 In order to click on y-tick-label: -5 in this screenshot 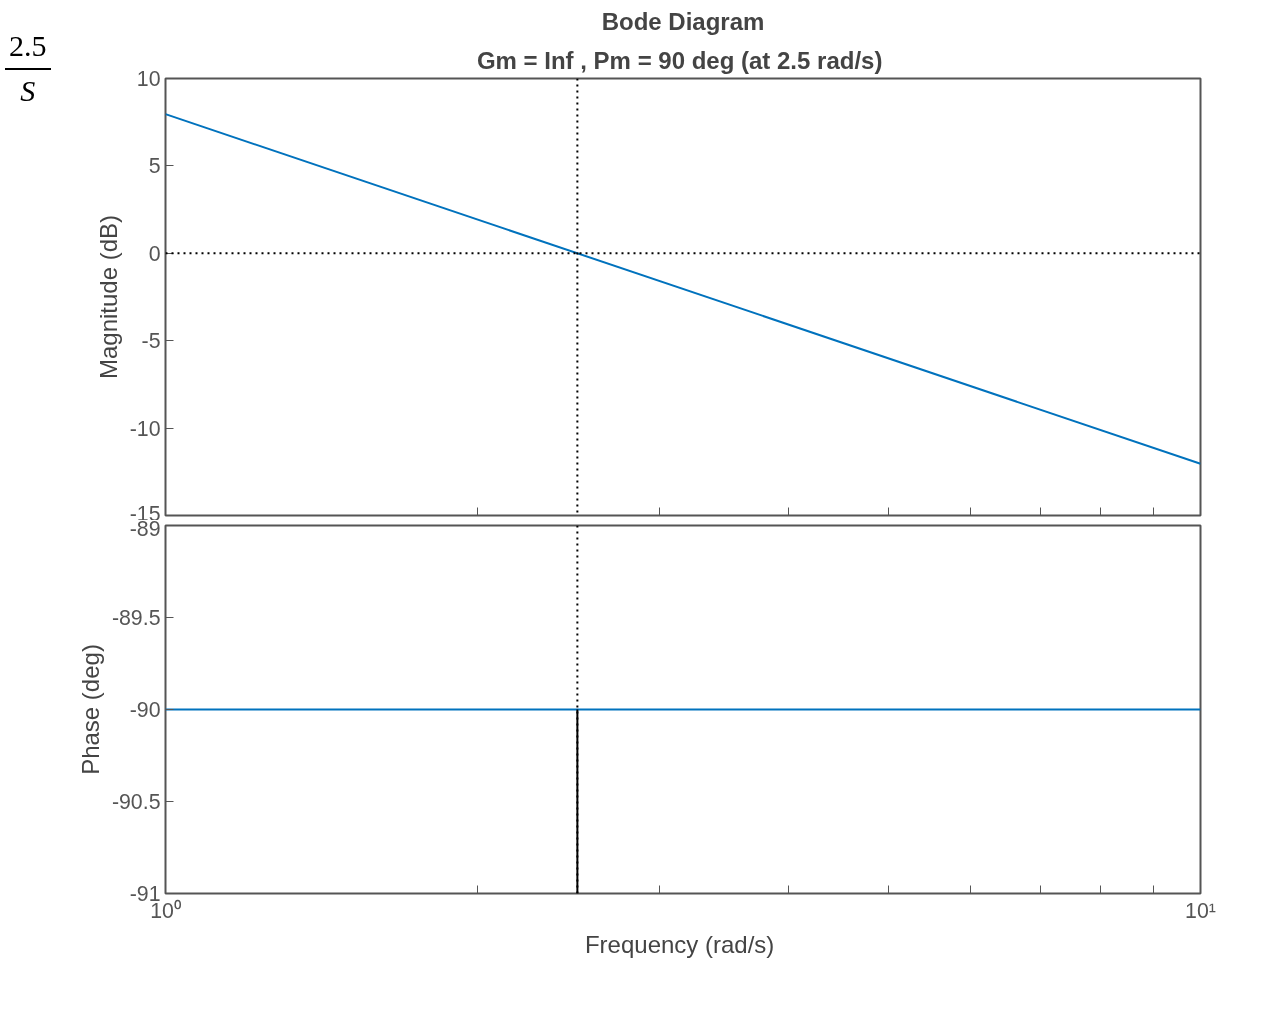, I will do `click(151, 341)`.